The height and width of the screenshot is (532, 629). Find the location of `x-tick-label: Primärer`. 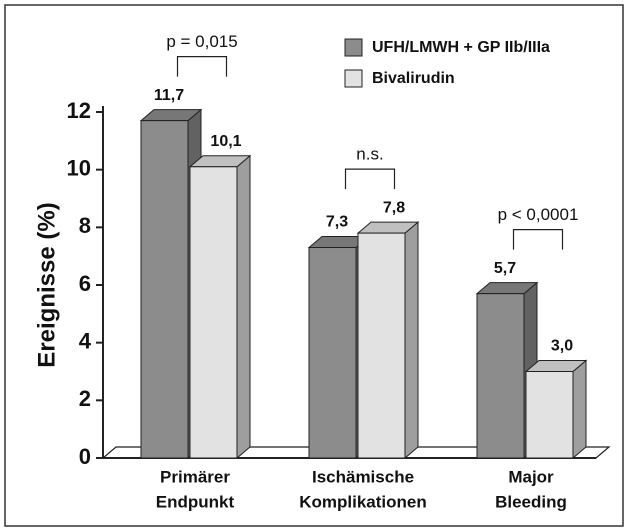

x-tick-label: Primärer is located at coordinates (195, 476).